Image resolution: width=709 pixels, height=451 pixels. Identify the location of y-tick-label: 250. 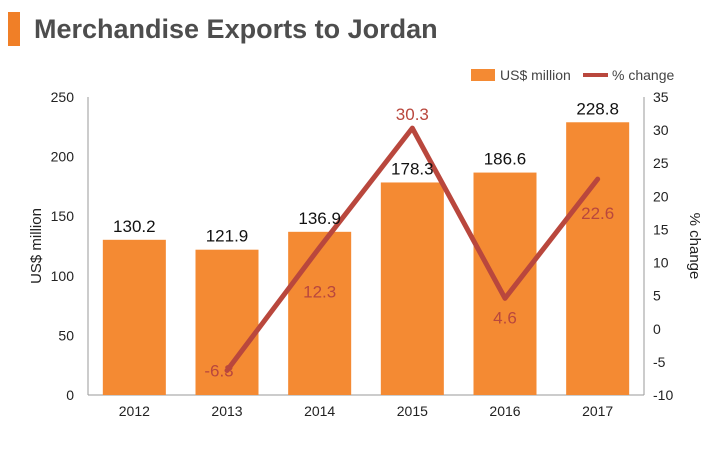
(63, 97).